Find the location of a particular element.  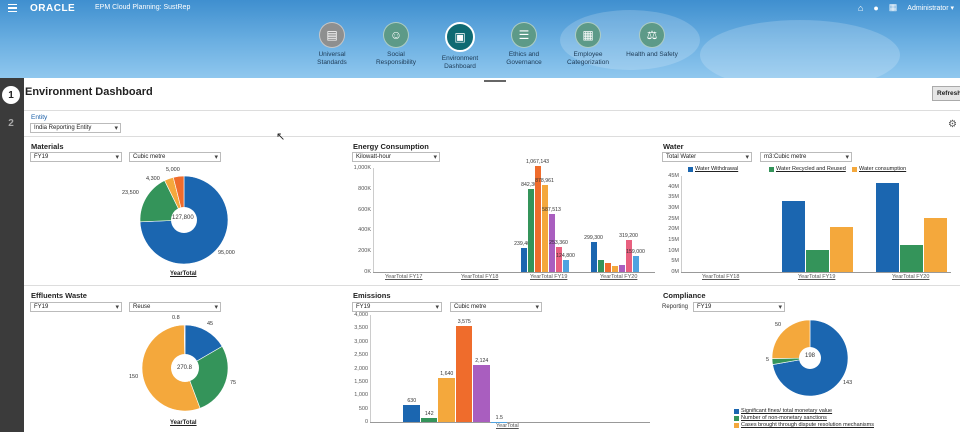

water-type-dropdown: Total Water is located at coordinates (707, 157).